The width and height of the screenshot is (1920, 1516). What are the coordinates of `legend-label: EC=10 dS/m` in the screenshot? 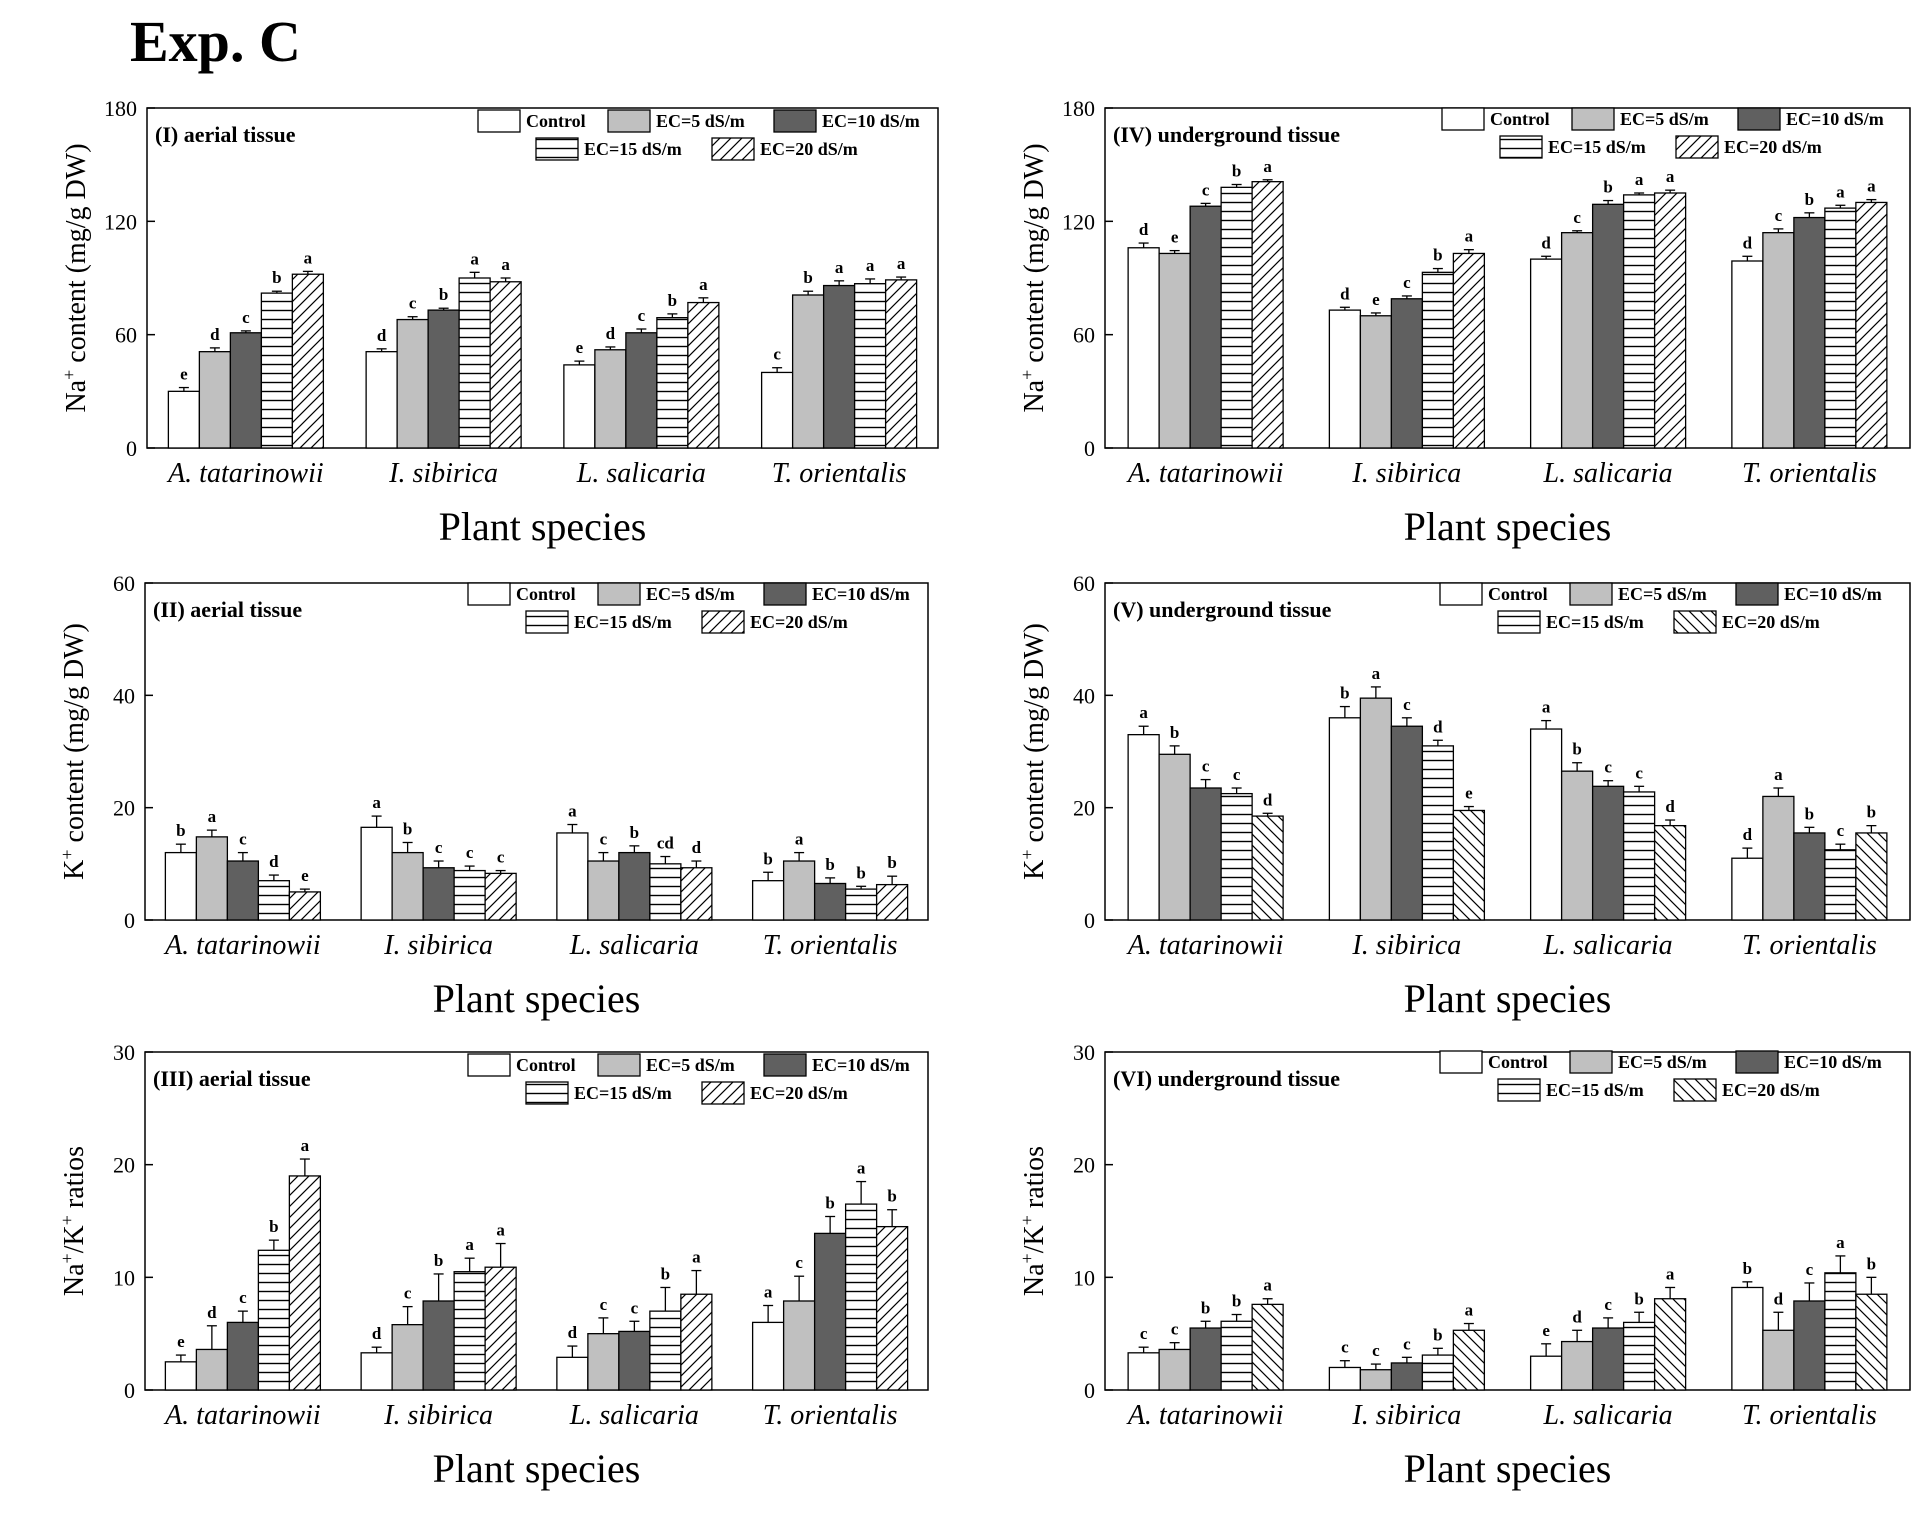 It's located at (861, 594).